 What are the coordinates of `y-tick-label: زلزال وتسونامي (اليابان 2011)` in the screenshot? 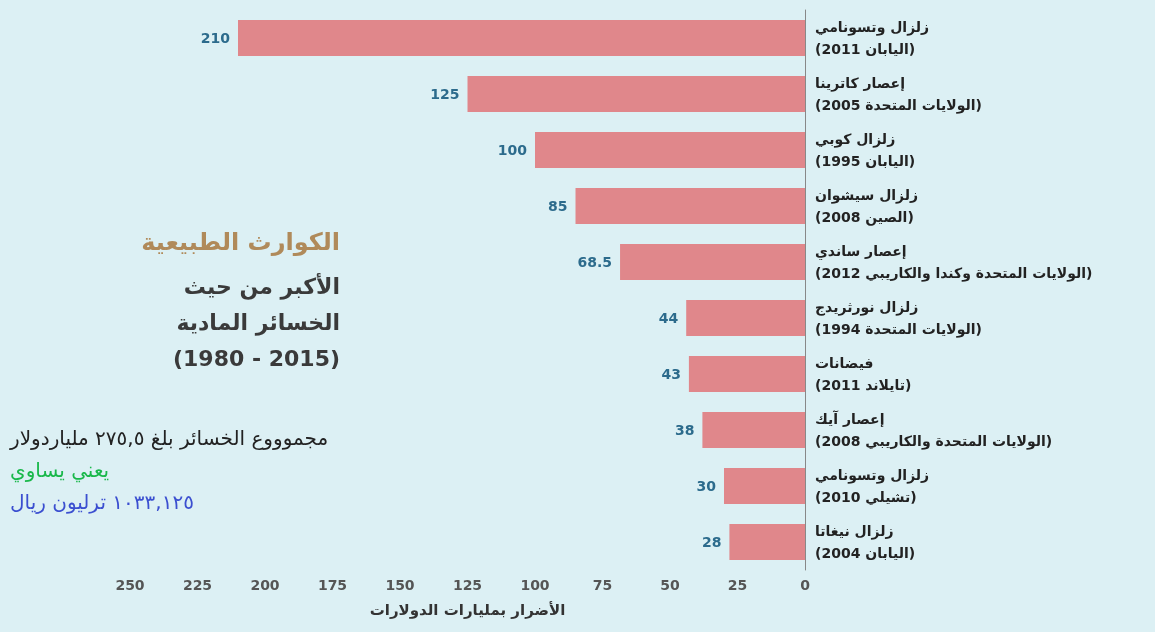 It's located at (872, 38).